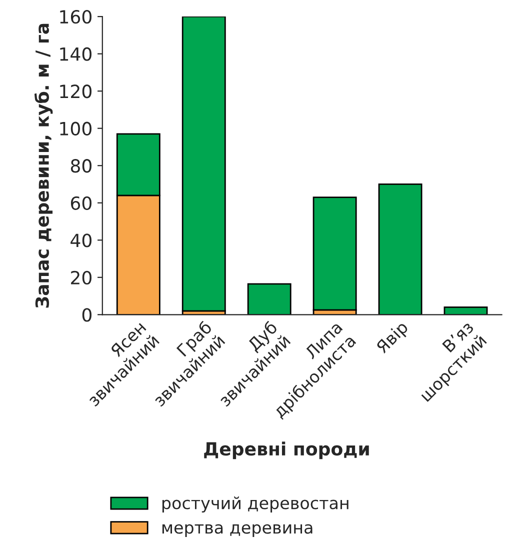 Image resolution: width=512 pixels, height=552 pixels. Describe the element at coordinates (81, 241) in the screenshot. I see `y-tick-label: 40` at that location.